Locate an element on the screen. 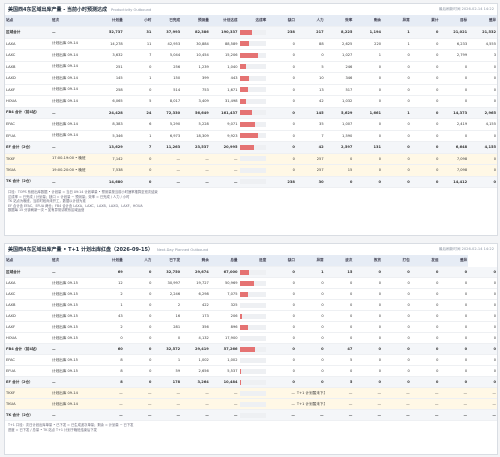 The width and height of the screenshot is (500, 457). cell: TKXF is located at coordinates (28, 159).